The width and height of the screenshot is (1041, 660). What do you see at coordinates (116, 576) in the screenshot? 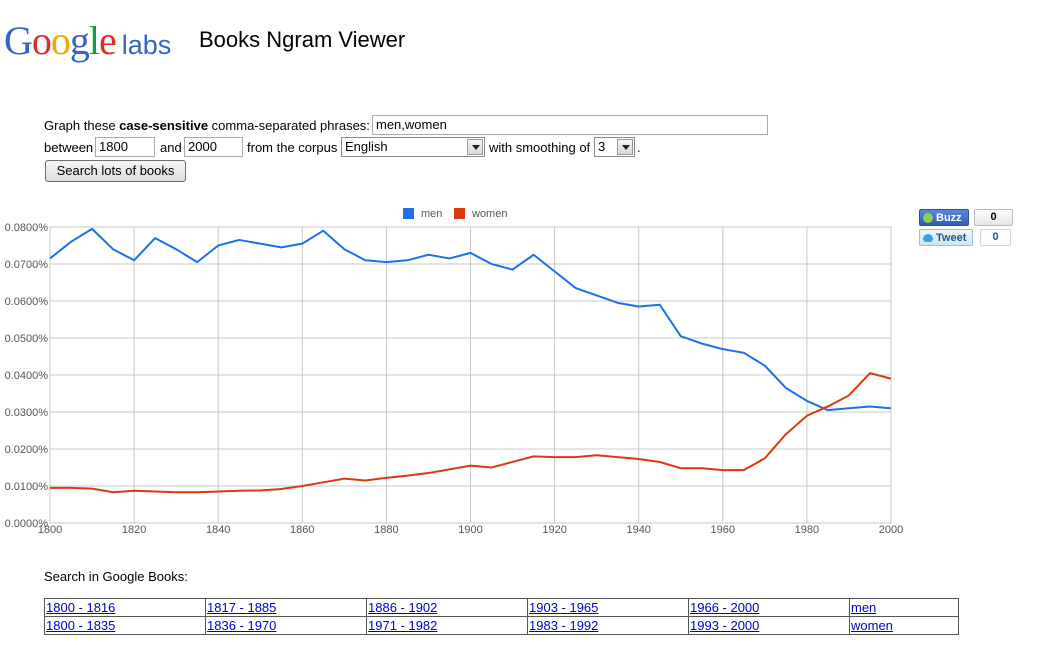
I see `search-books-label: Search in Google Books:` at bounding box center [116, 576].